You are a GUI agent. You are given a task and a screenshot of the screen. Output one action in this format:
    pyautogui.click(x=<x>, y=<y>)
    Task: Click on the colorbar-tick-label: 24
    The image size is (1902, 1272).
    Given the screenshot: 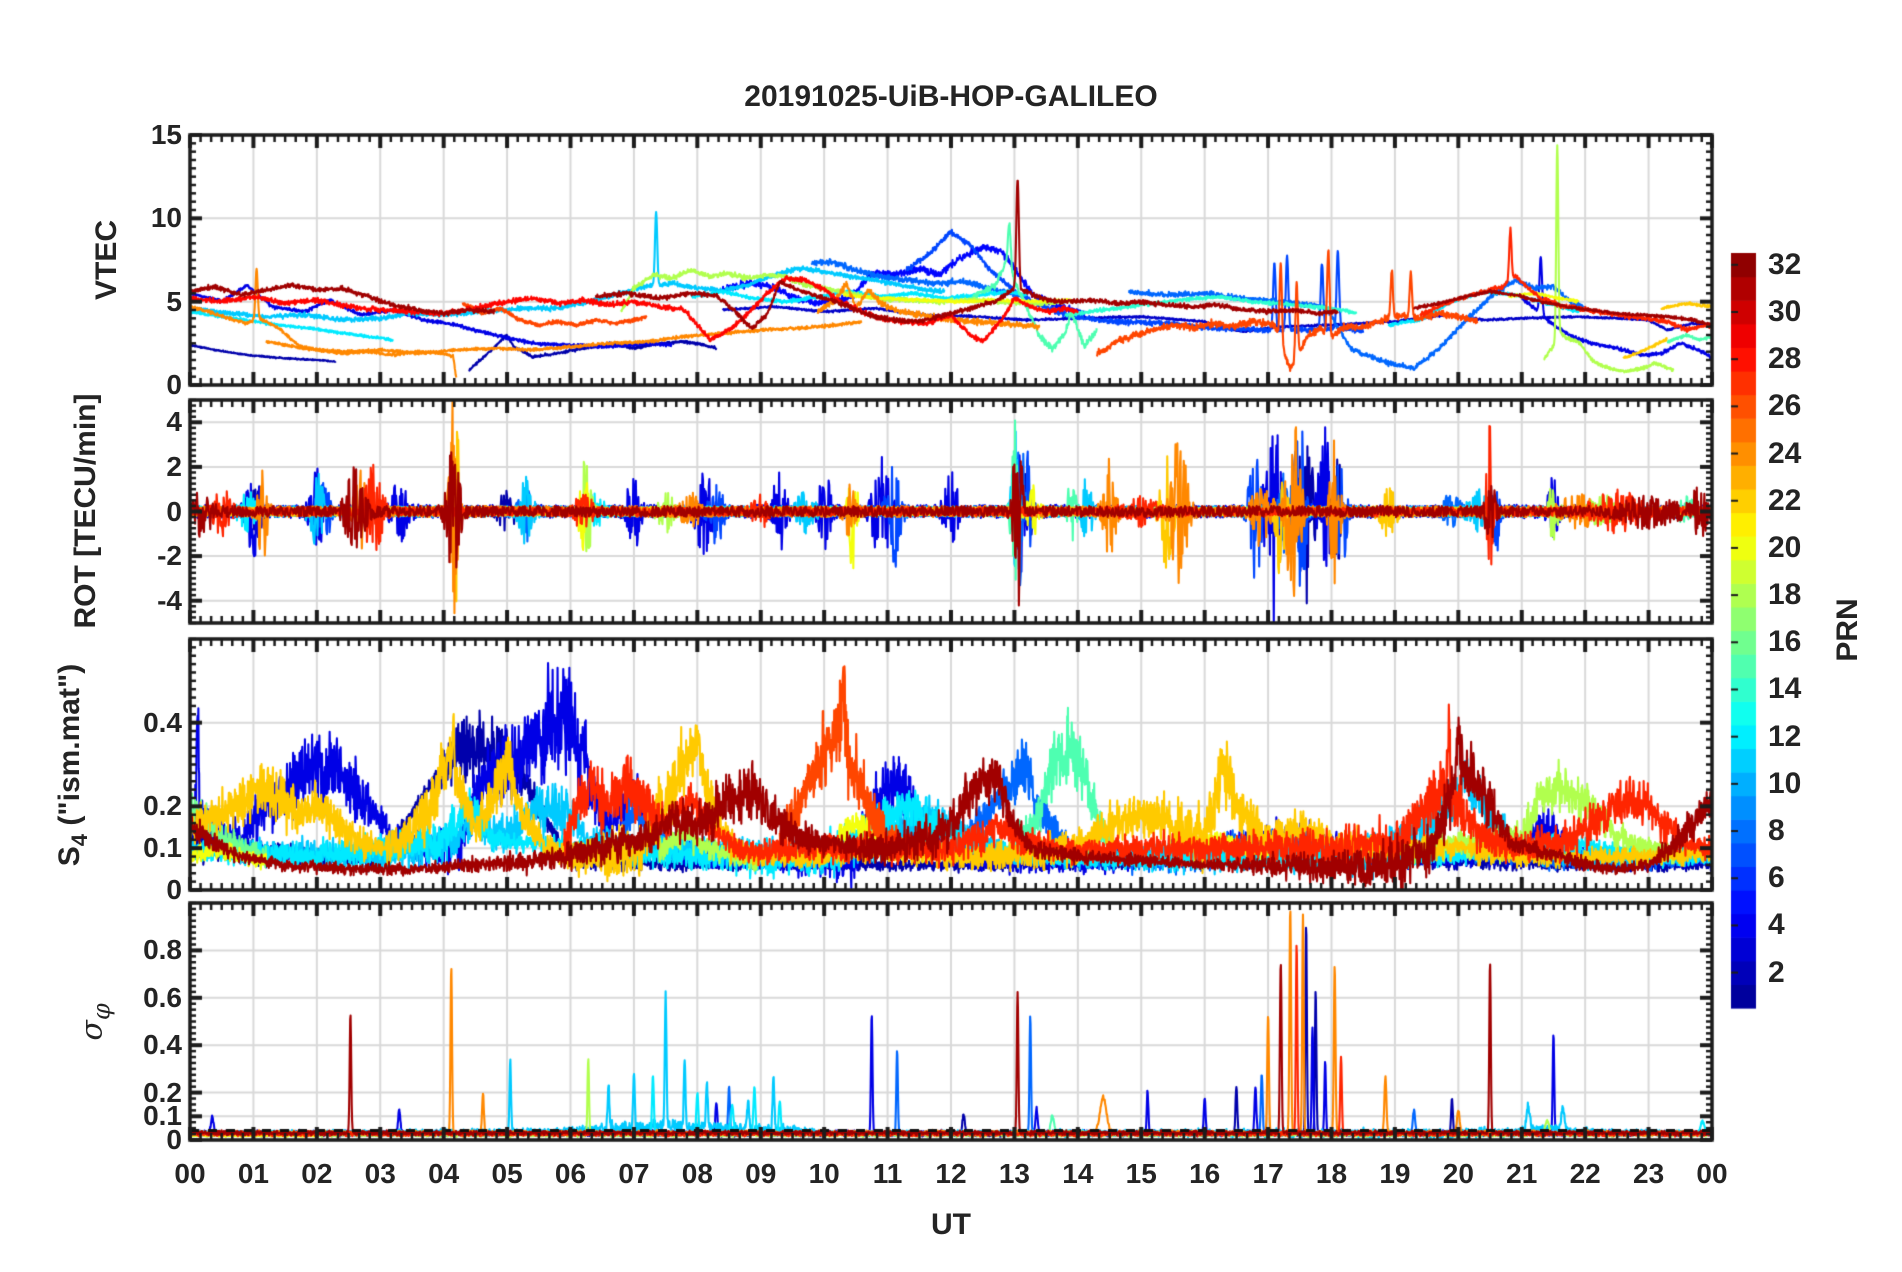 What is the action you would take?
    pyautogui.click(x=1785, y=453)
    